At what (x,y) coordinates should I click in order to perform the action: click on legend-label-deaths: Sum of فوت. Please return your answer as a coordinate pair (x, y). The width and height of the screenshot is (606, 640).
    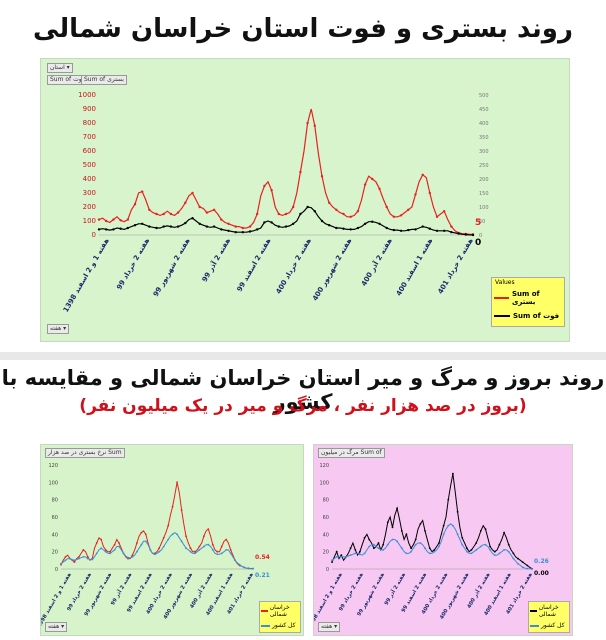
    Looking at the image, I should click on (536, 316).